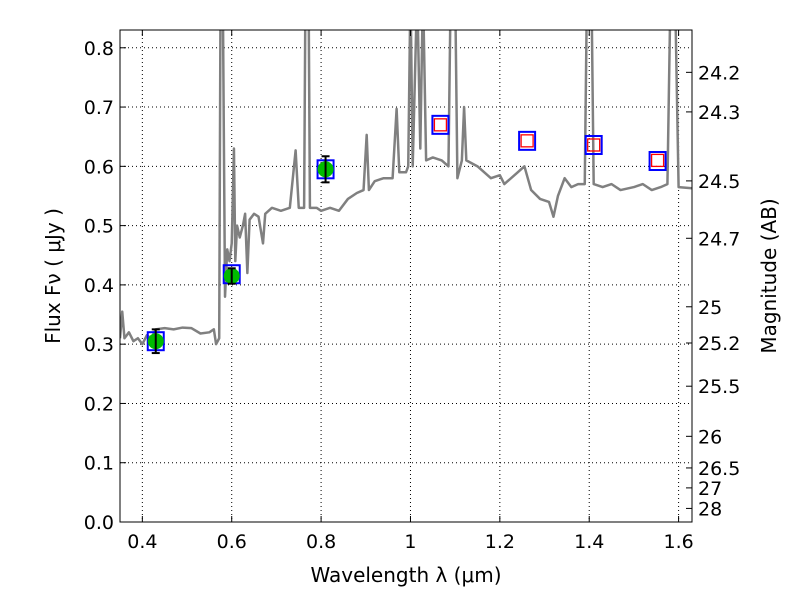 Image resolution: width=800 pixels, height=604 pixels. I want to click on y-tick-label: 0.2, so click(99, 404).